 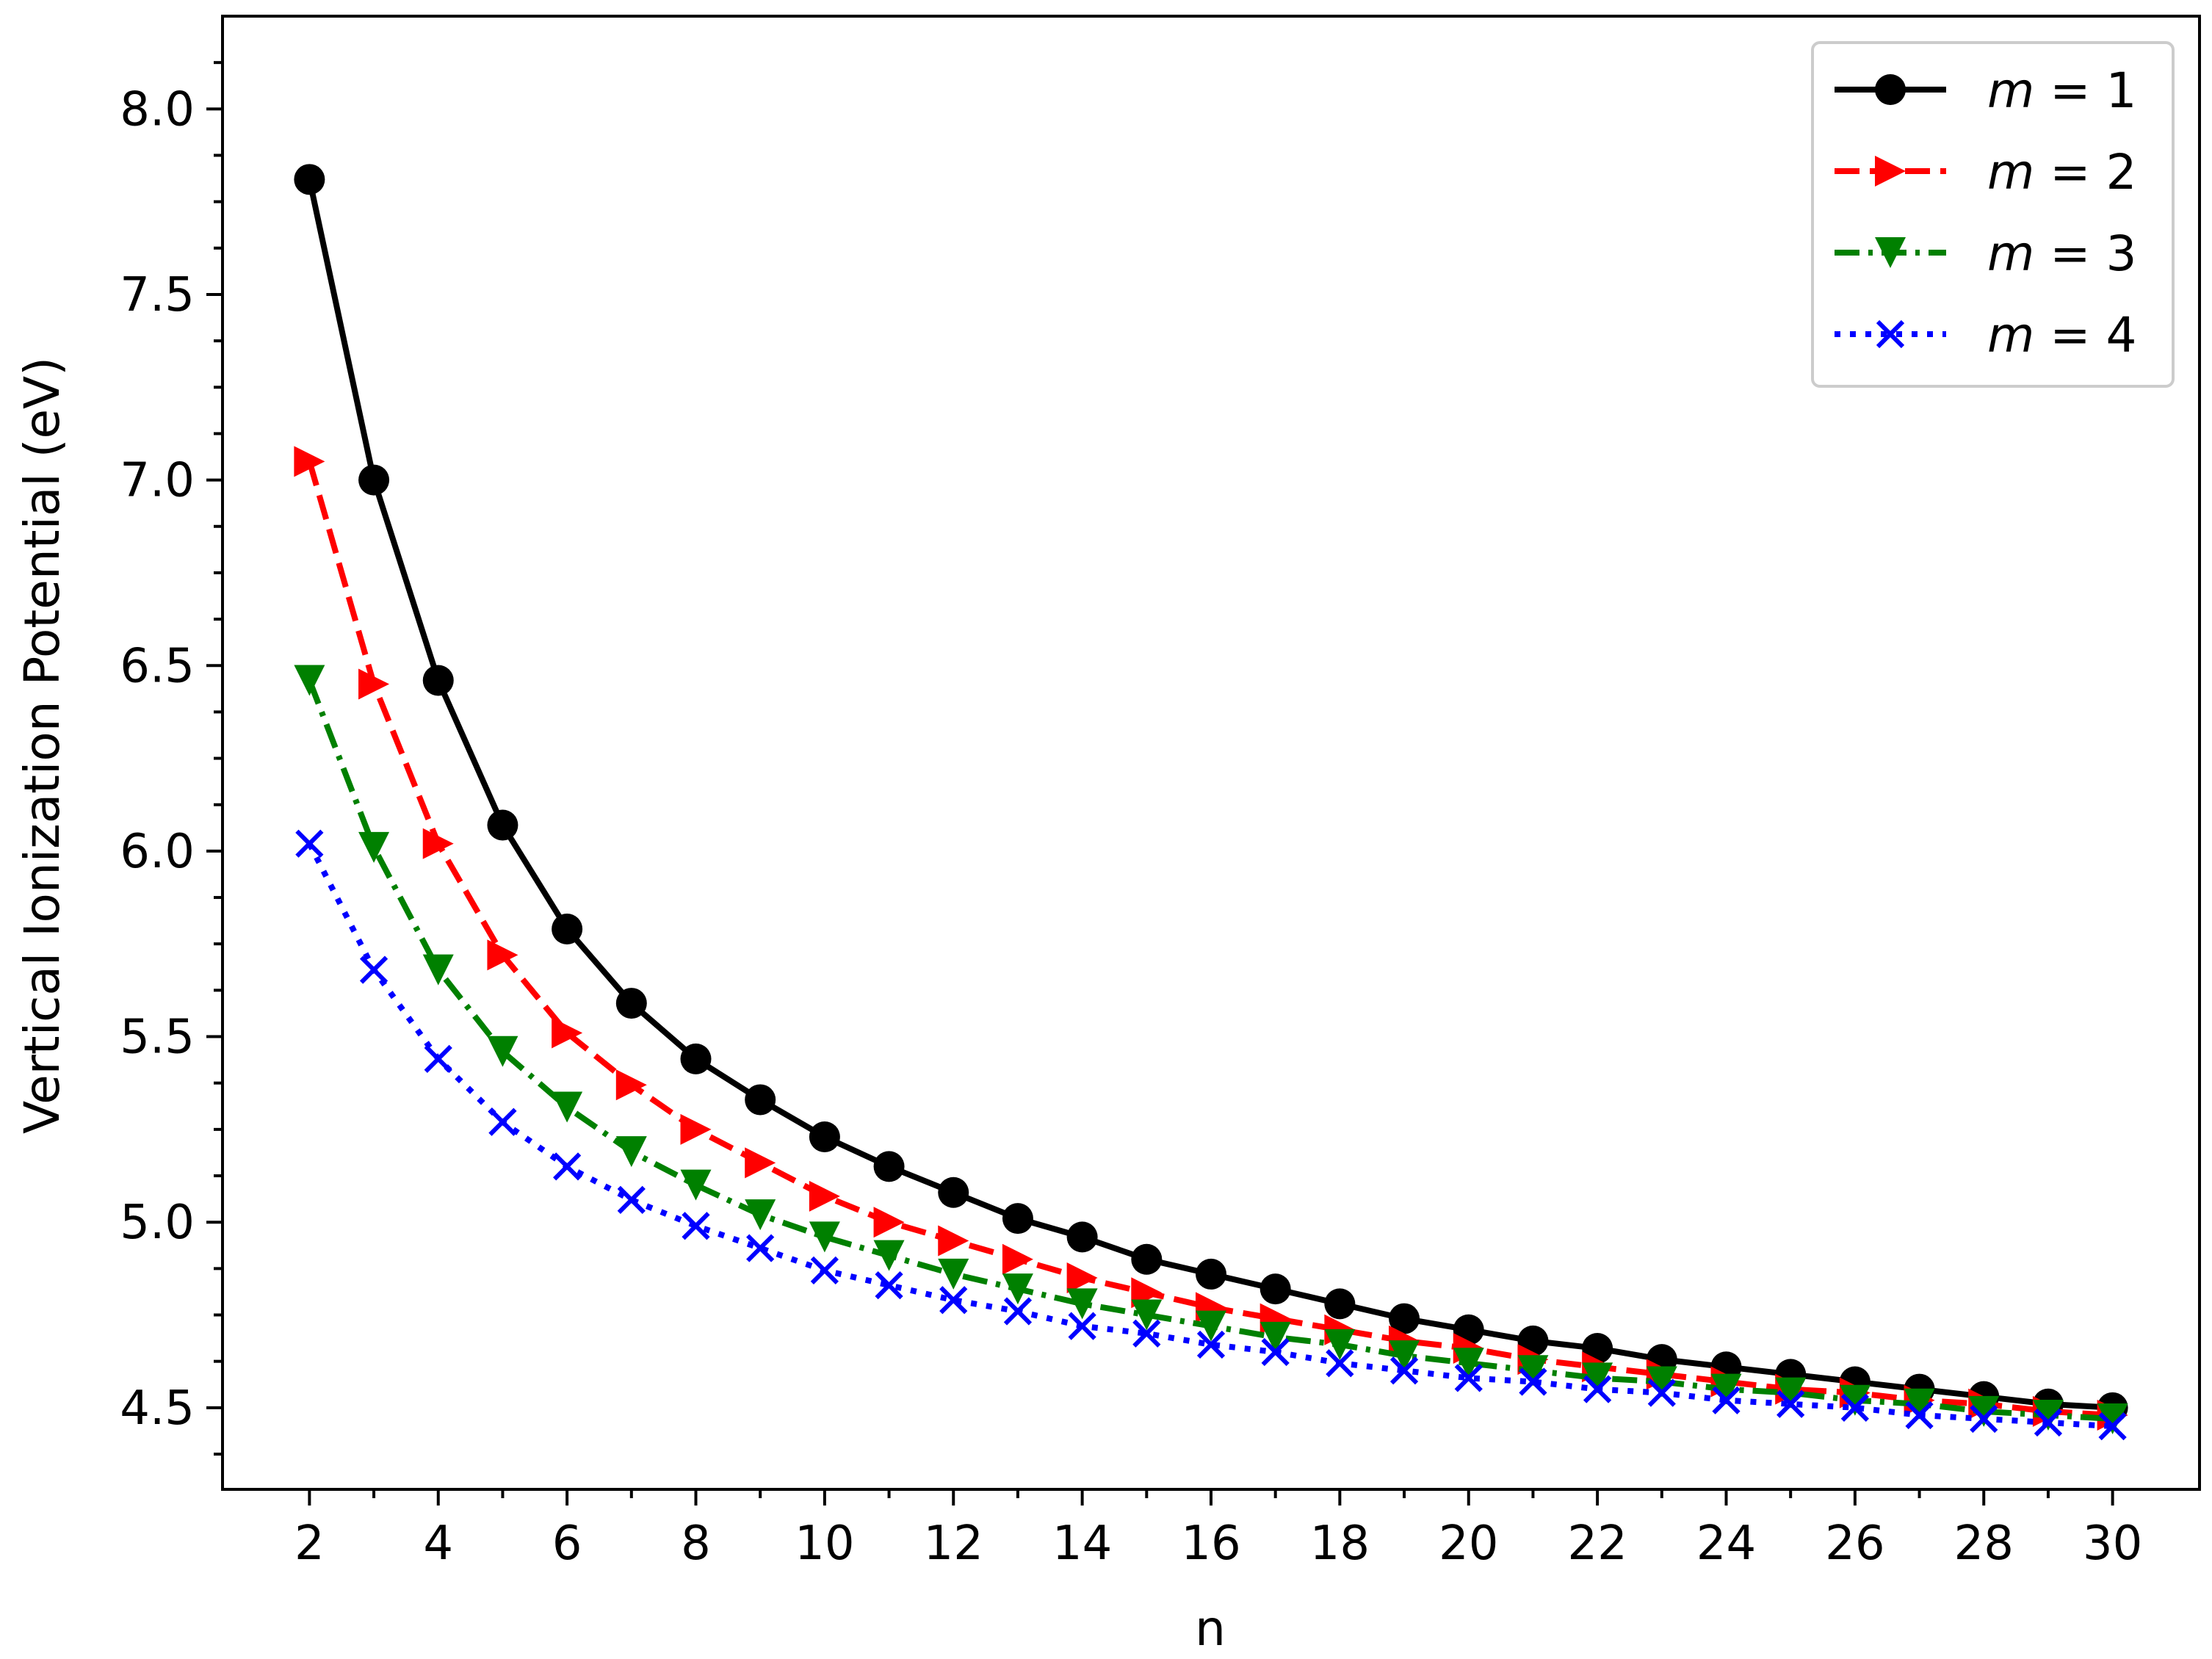 I want to click on x-tick-label: 2, so click(x=309, y=1544).